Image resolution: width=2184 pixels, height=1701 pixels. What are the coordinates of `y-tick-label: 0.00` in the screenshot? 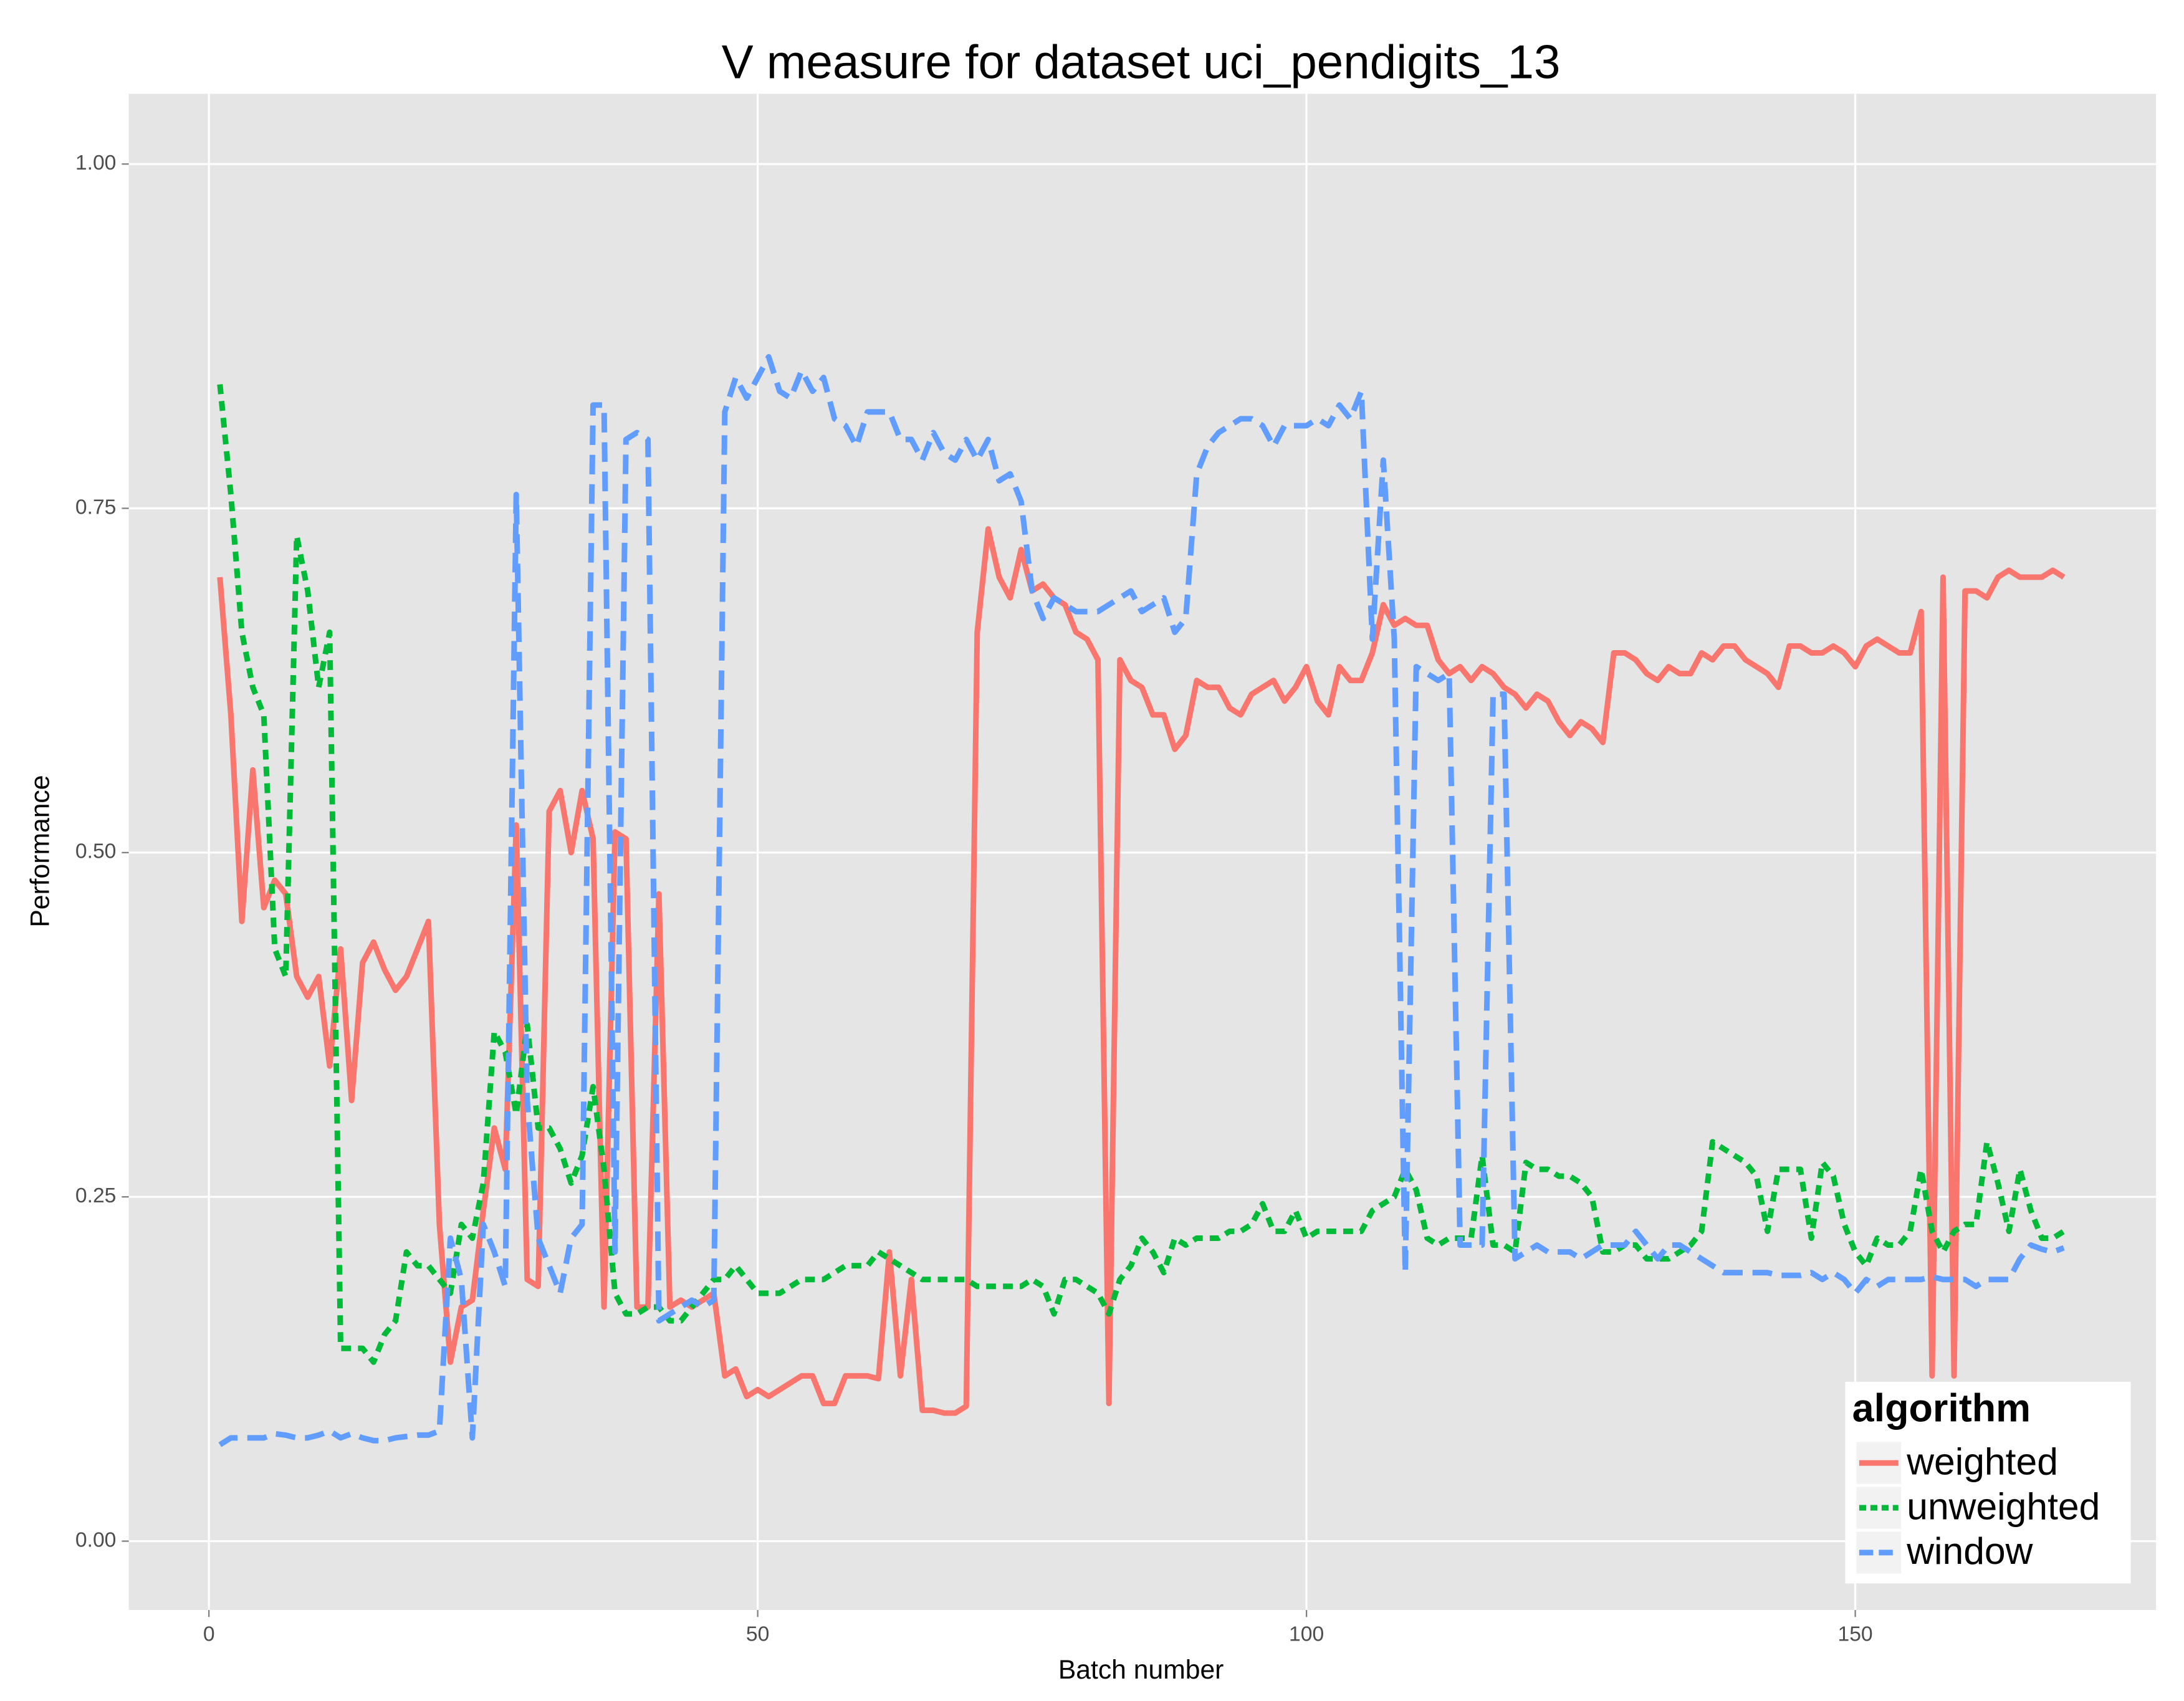 It's located at (96, 1539).